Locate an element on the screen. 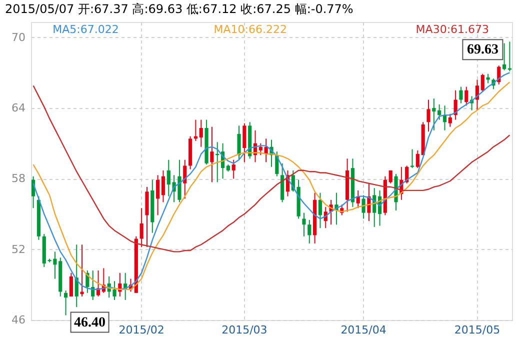 The image size is (527, 337). y-tick-label: 52 is located at coordinates (19, 249).